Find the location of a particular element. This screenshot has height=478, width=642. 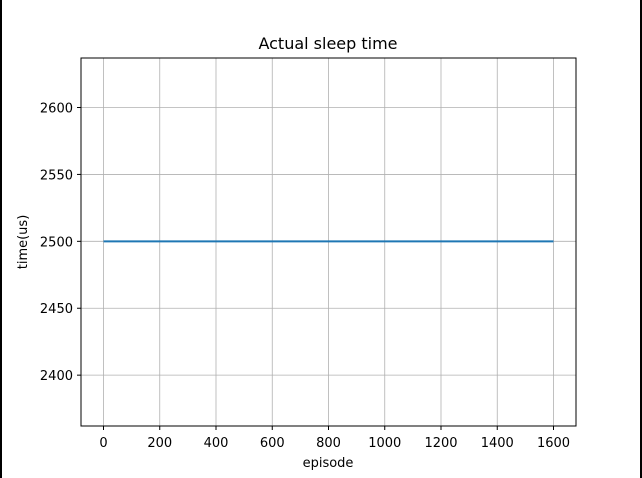

x-axis: 0 200 400 600 800 1000 1200 1400 1600 is located at coordinates (334, 438).